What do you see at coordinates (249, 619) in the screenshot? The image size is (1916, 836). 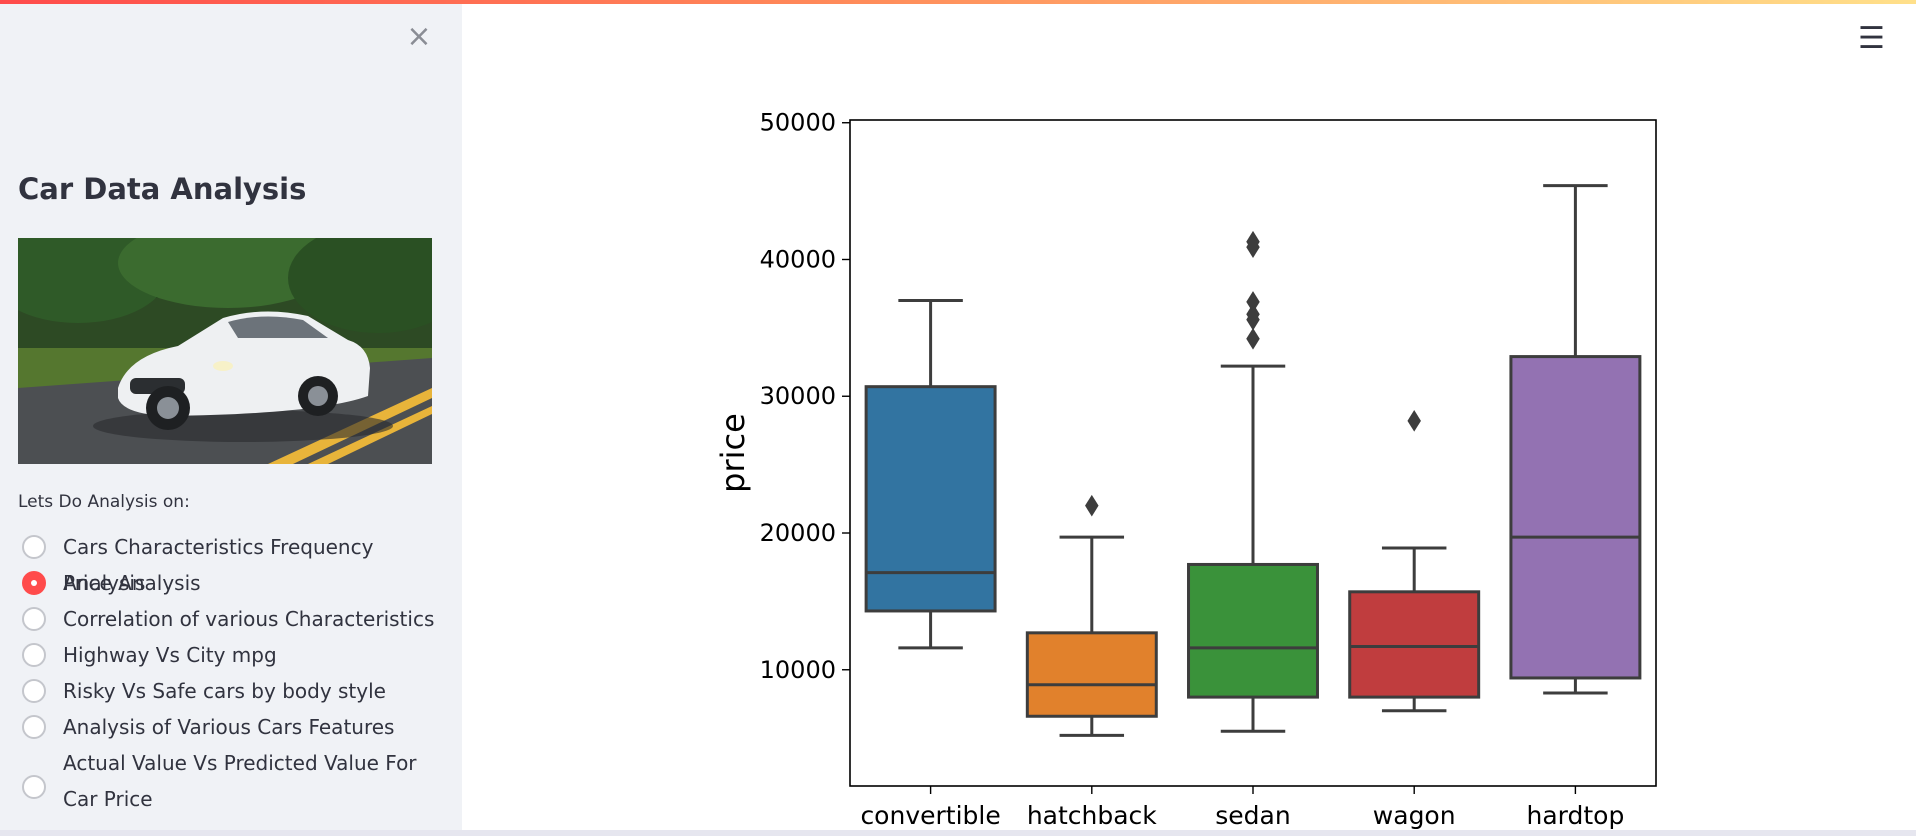 I see `radio-option-label: Correlation of various Characteristics` at bounding box center [249, 619].